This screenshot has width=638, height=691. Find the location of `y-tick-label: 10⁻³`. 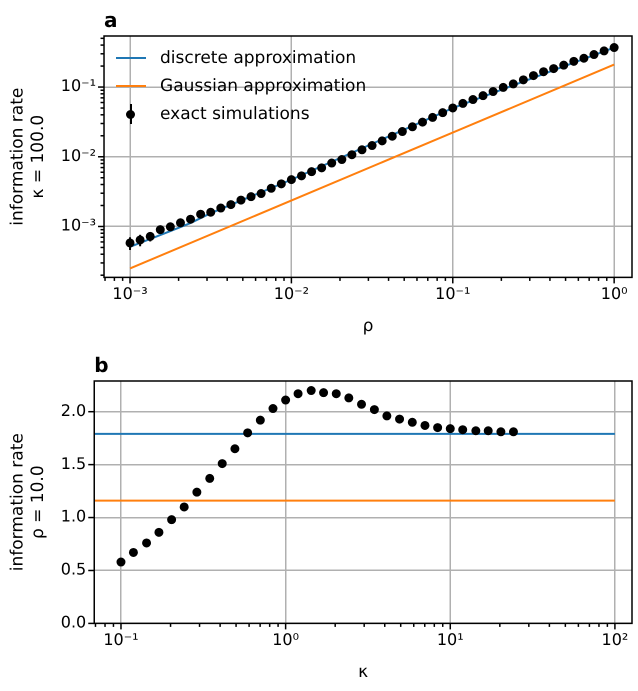

y-tick-label: 10⁻³ is located at coordinates (78, 225).